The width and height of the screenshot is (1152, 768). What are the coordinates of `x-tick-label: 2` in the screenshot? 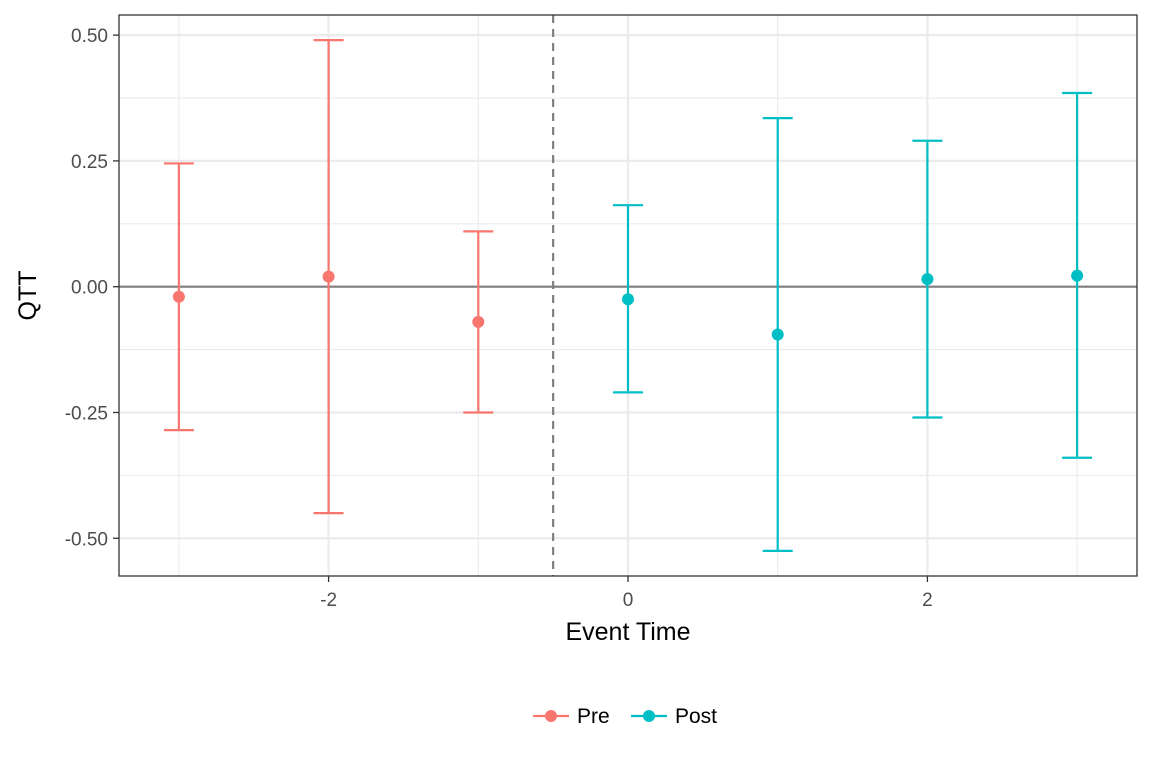 It's located at (927, 600).